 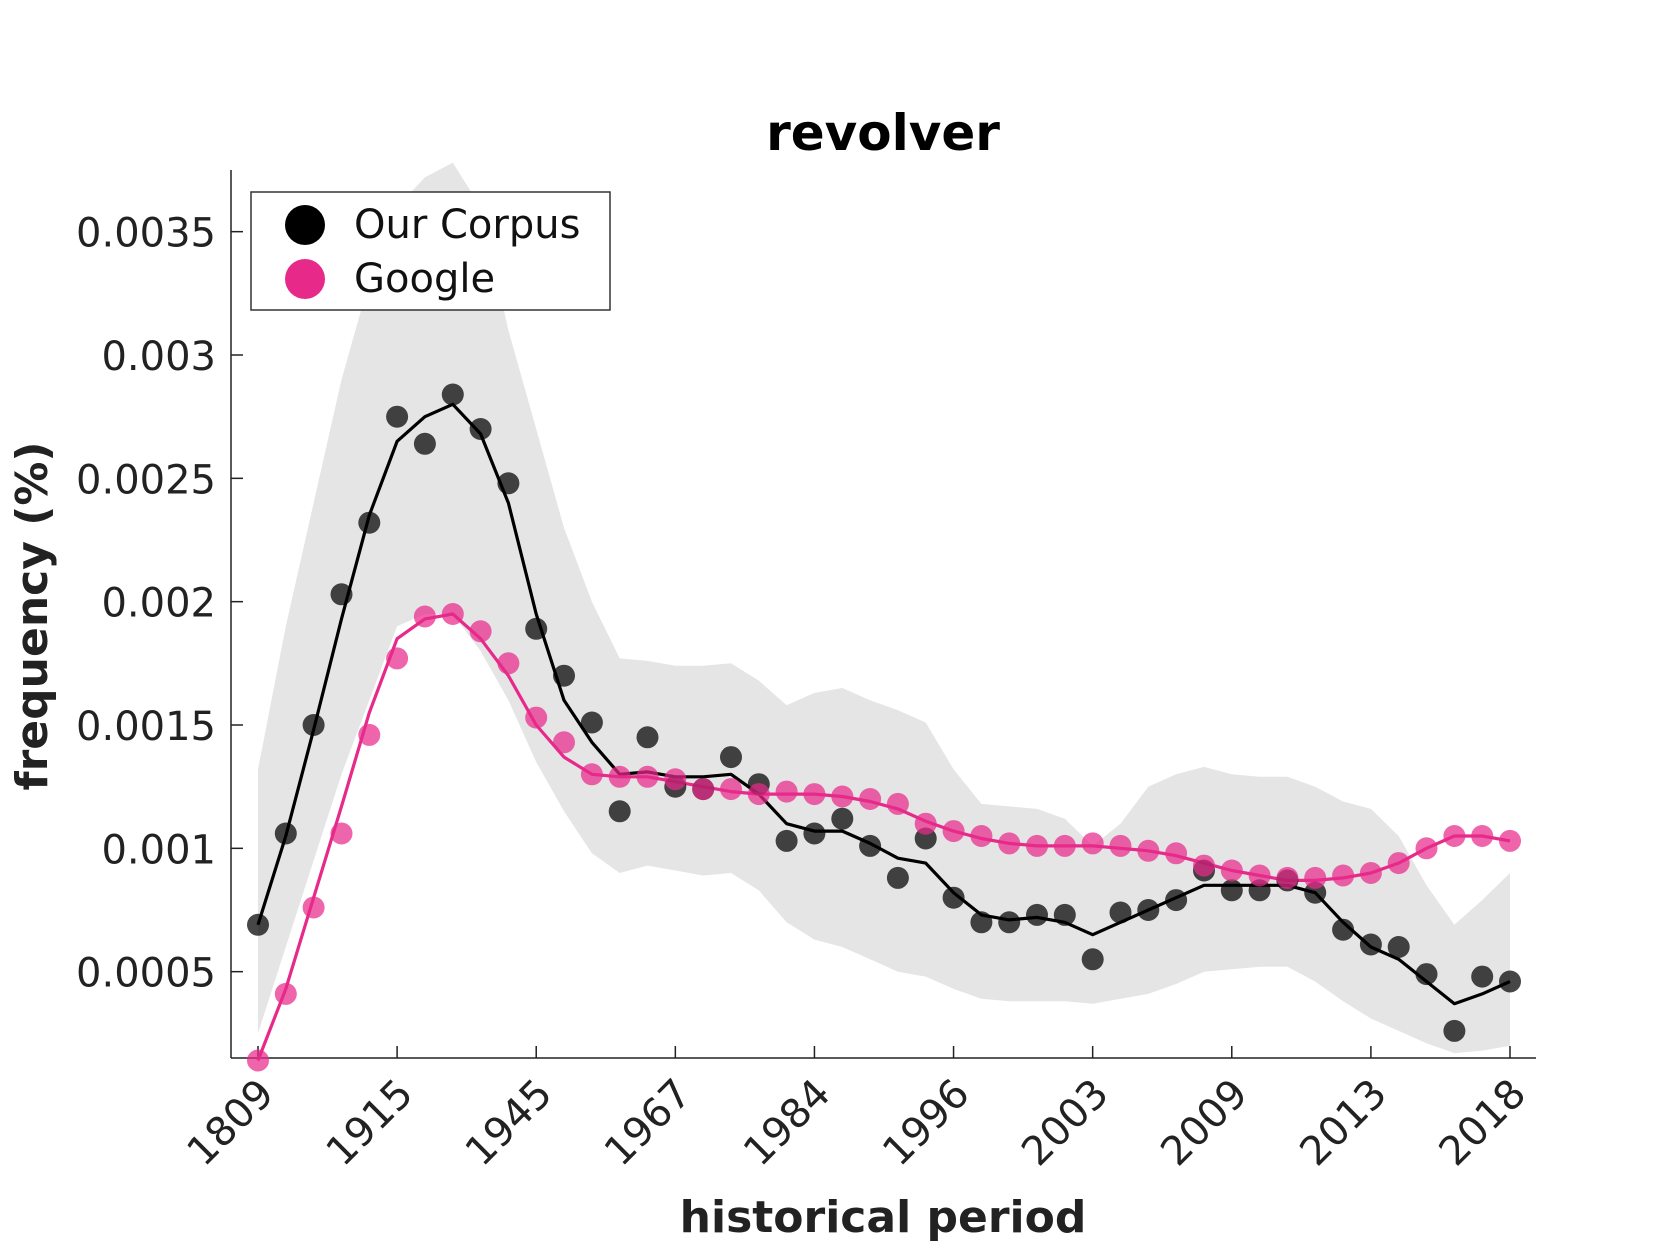 What do you see at coordinates (926, 1123) in the screenshot?
I see `x-tick-label: 1996` at bounding box center [926, 1123].